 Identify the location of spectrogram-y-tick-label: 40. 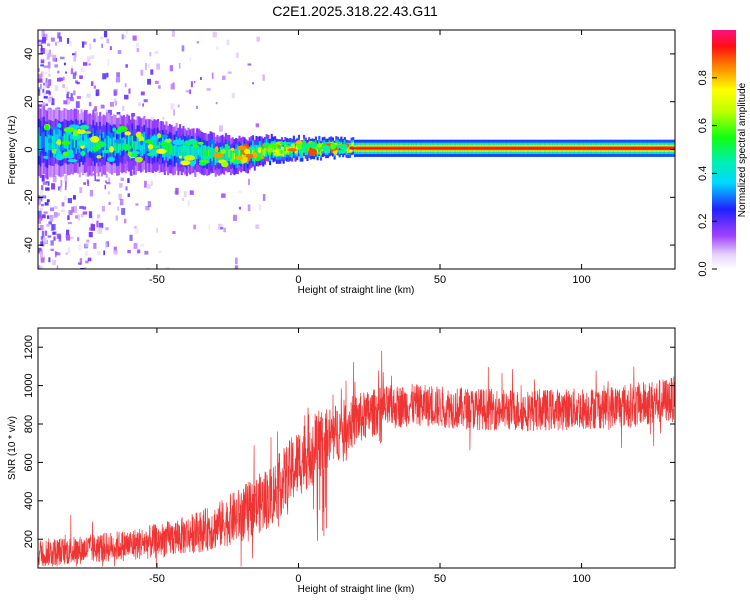
(29, 54).